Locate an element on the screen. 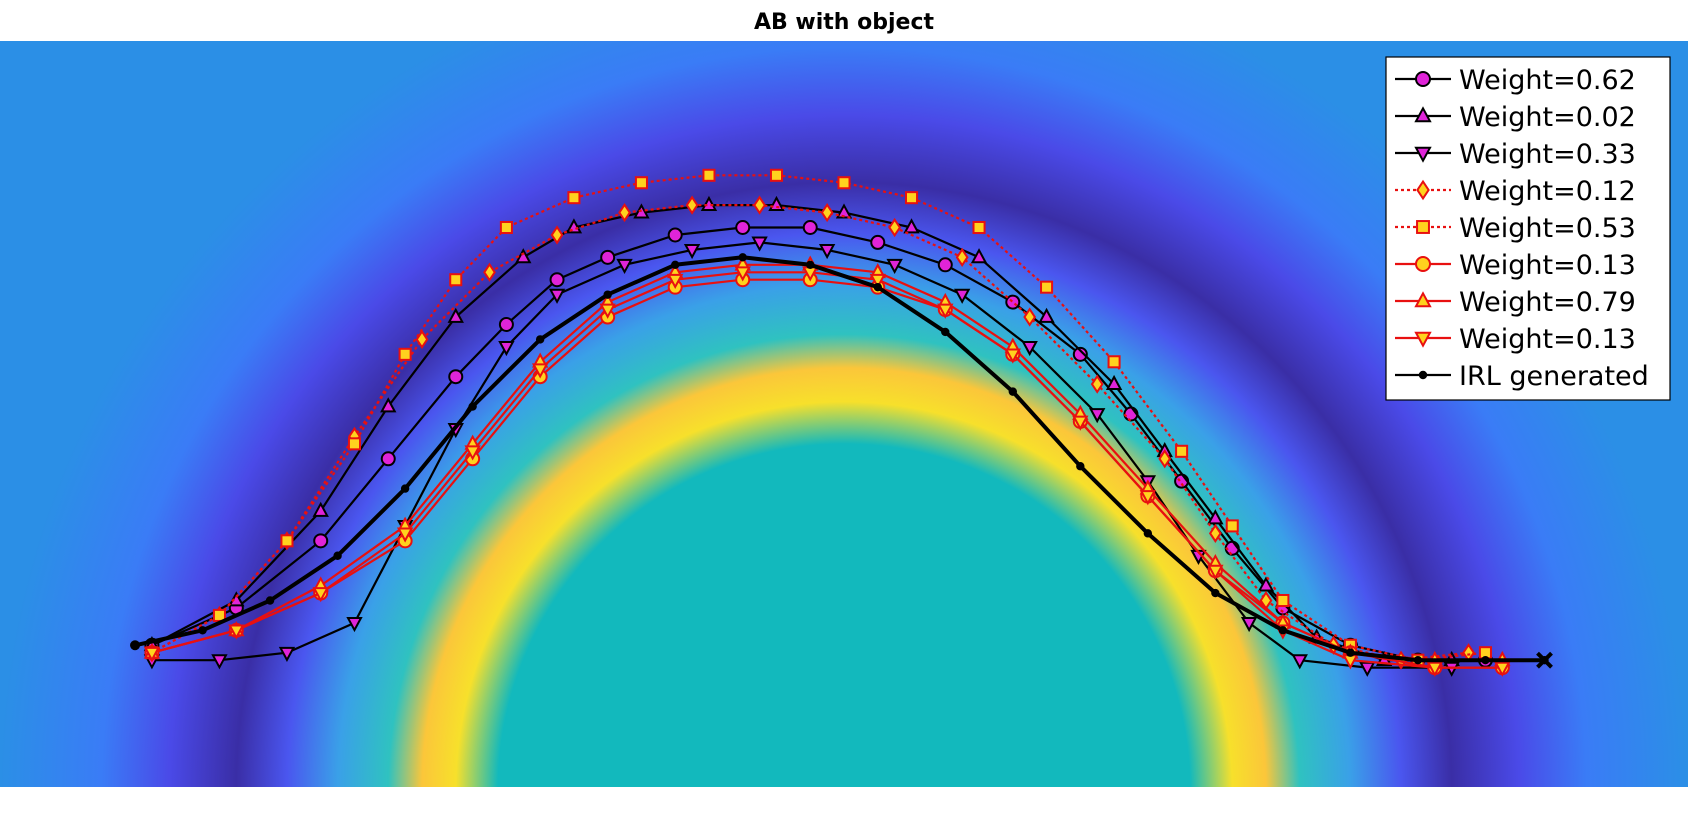 The image size is (1688, 828). start-point is located at coordinates (135, 645).